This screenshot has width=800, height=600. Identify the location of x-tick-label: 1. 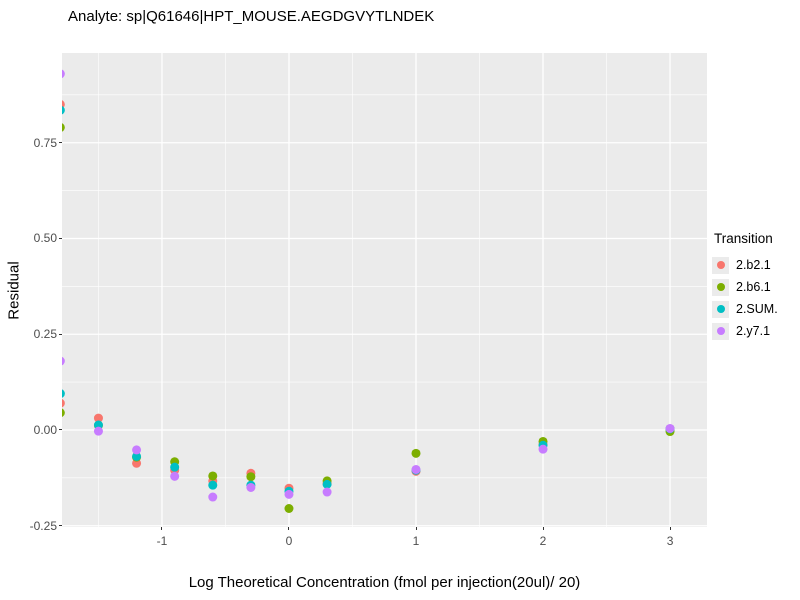
(416, 541).